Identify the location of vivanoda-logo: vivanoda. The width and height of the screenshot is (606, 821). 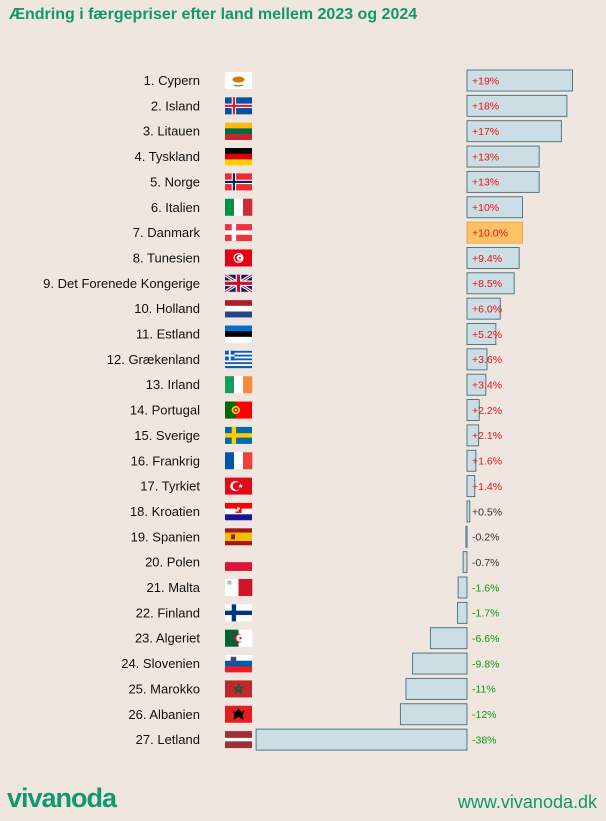
(62, 798).